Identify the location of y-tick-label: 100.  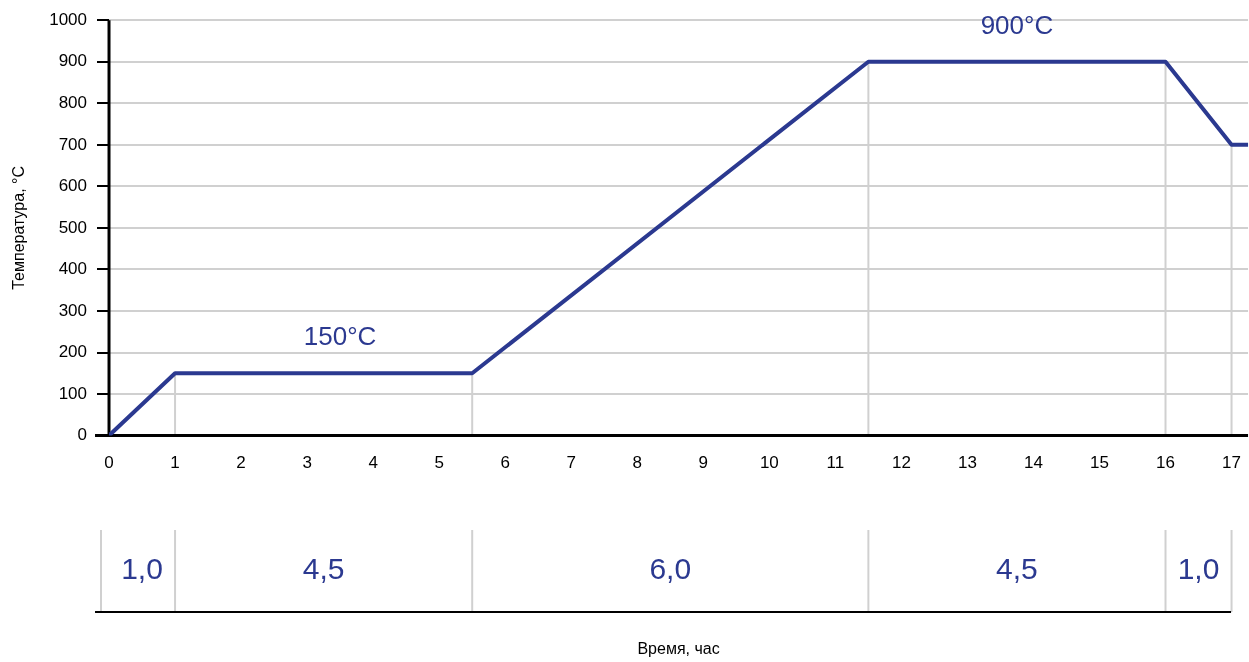
(73, 393).